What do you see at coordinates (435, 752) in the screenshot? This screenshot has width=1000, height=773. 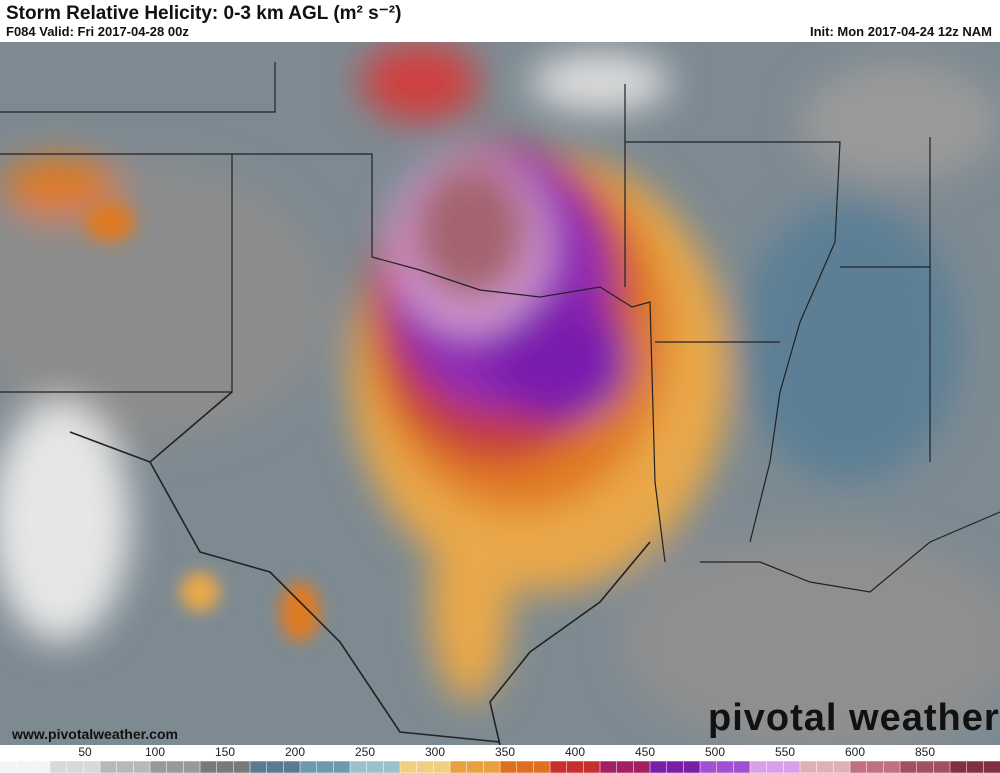 I see `legend-label: 300` at bounding box center [435, 752].